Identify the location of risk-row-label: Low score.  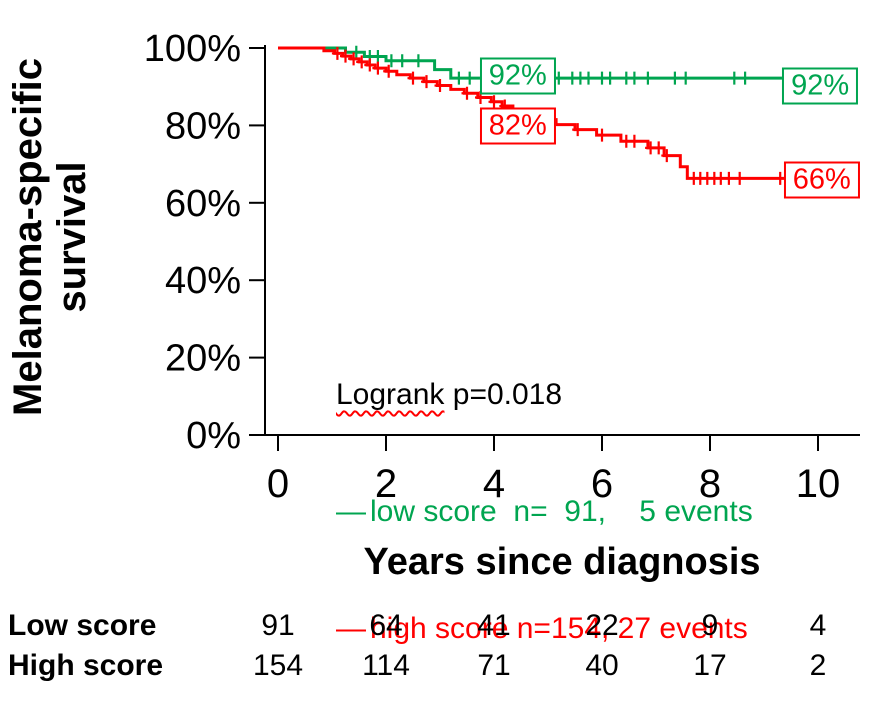
(82, 625).